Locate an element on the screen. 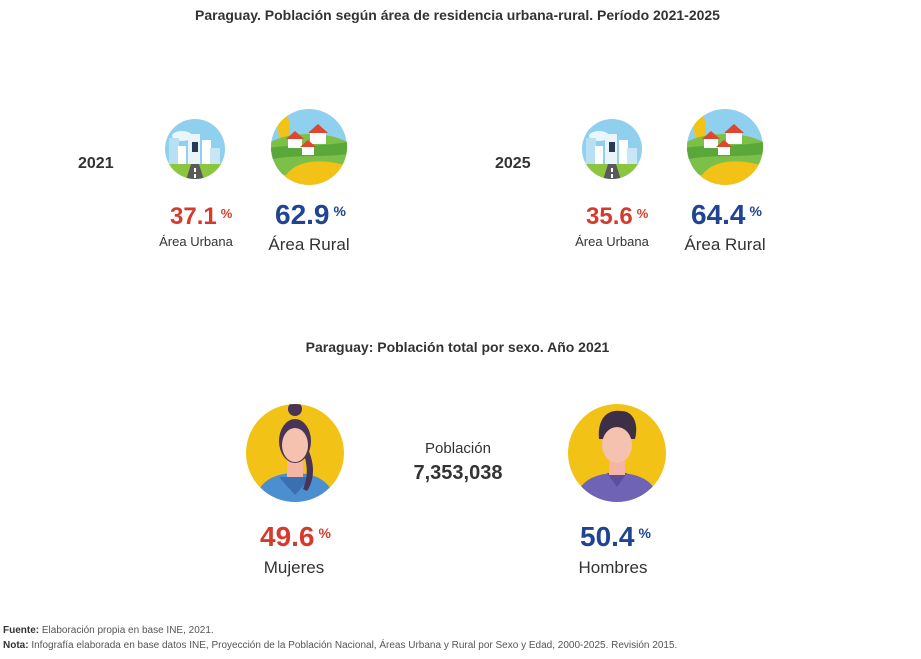 Image resolution: width=921 pixels, height=659 pixels. man-avatar-icon is located at coordinates (617, 453).